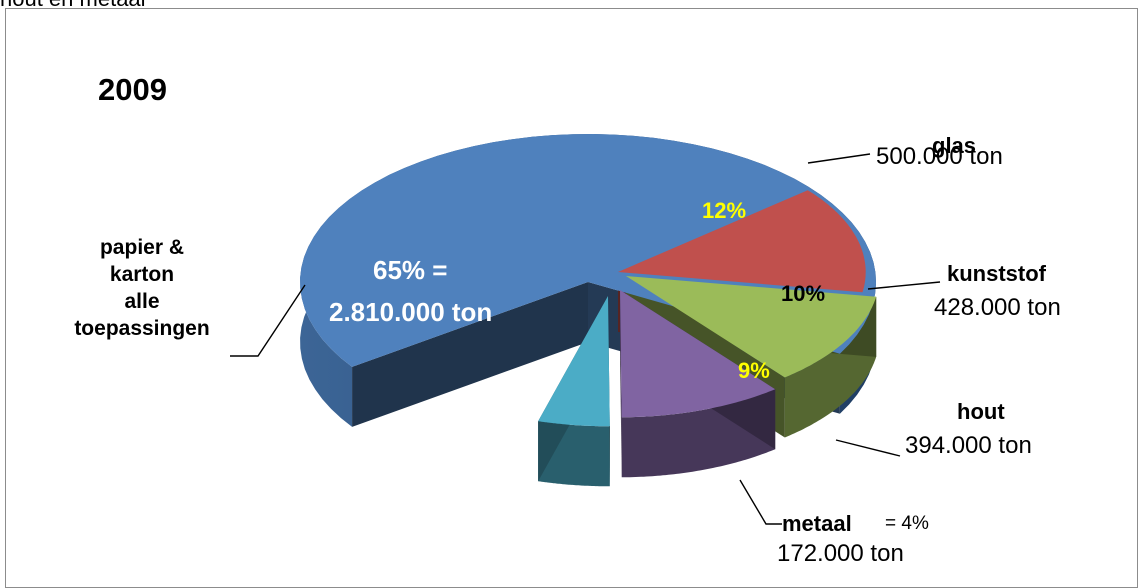 Image resolution: width=1144 pixels, height=588 pixels. I want to click on value-hout: 394.000 ton, so click(968, 445).